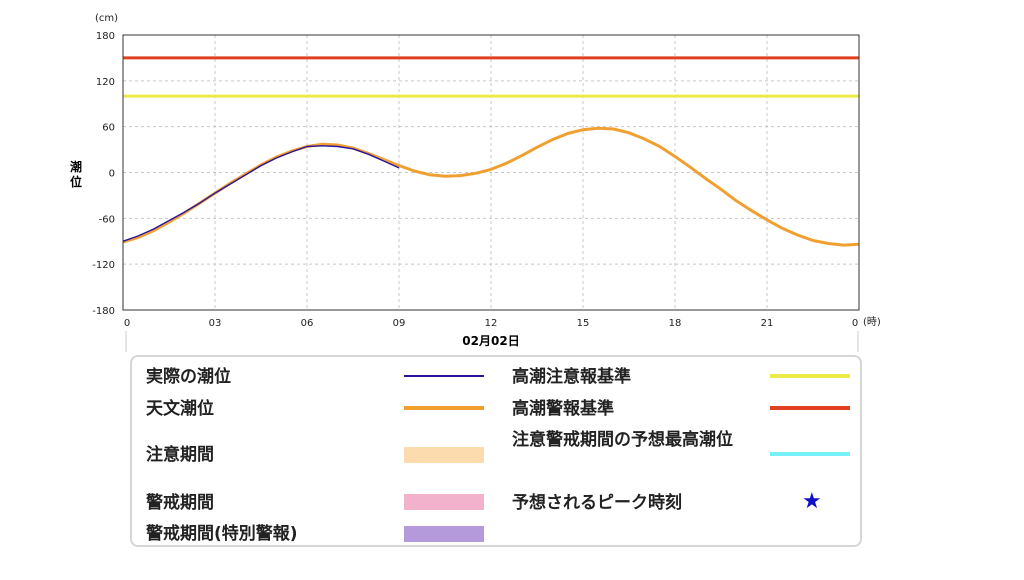 The image size is (1024, 580). Describe the element at coordinates (491, 77) in the screenshot. I see `reference-lines` at that location.